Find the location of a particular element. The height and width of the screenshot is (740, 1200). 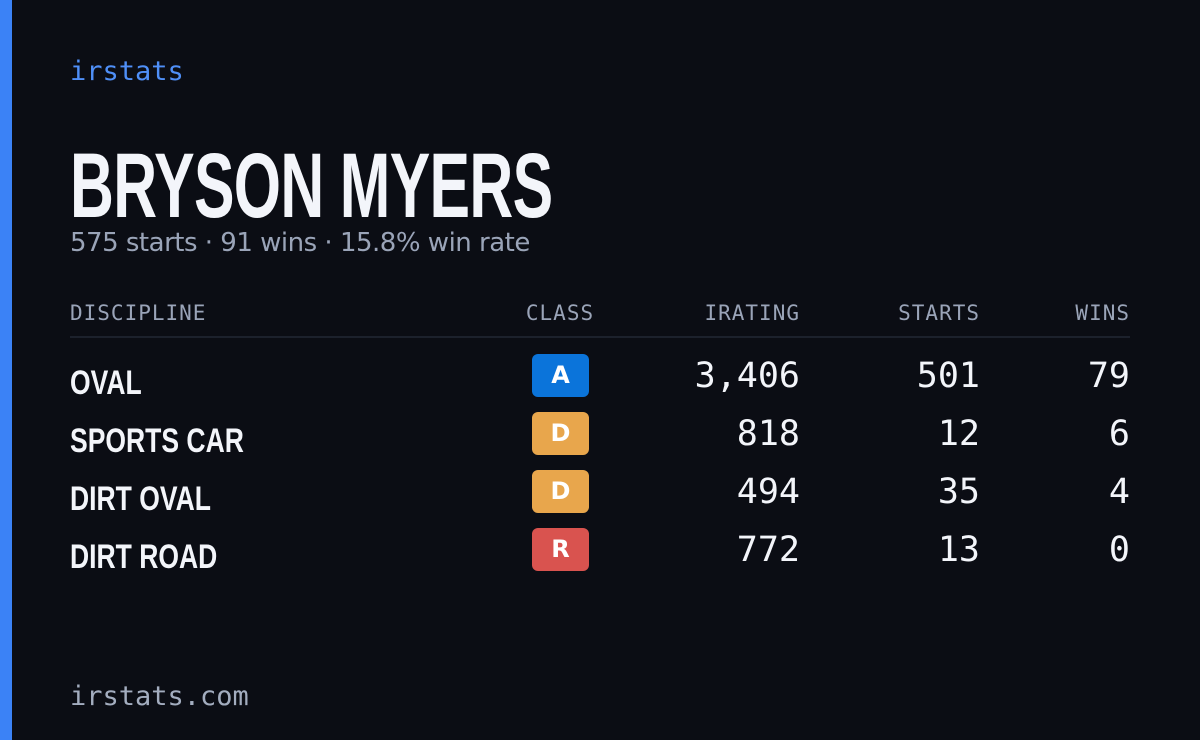

column-header: WINS is located at coordinates (1102, 313).